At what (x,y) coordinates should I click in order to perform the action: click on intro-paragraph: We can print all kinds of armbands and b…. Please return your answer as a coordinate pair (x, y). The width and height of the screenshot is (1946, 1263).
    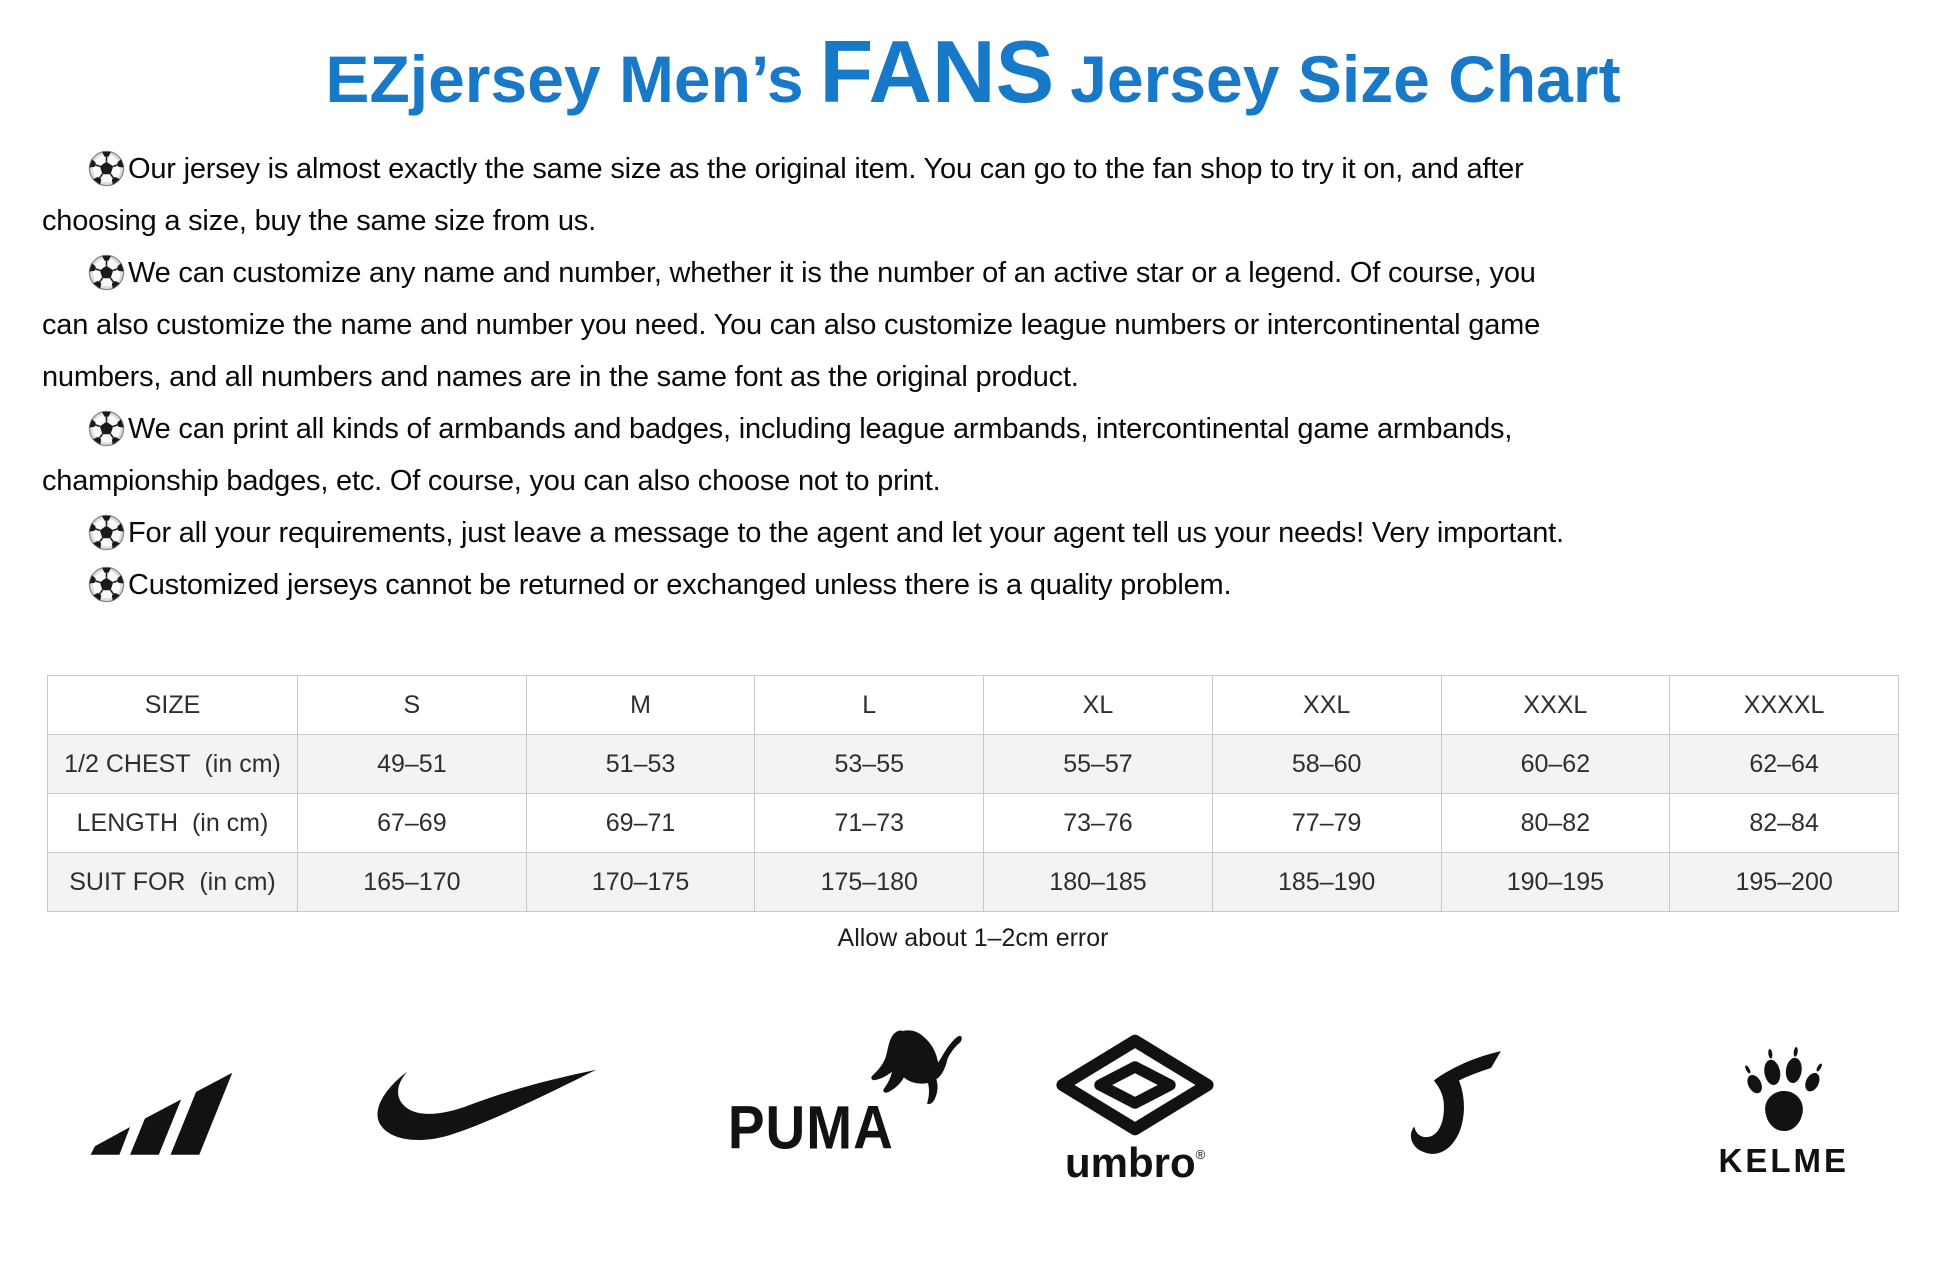
    Looking at the image, I should click on (807, 455).